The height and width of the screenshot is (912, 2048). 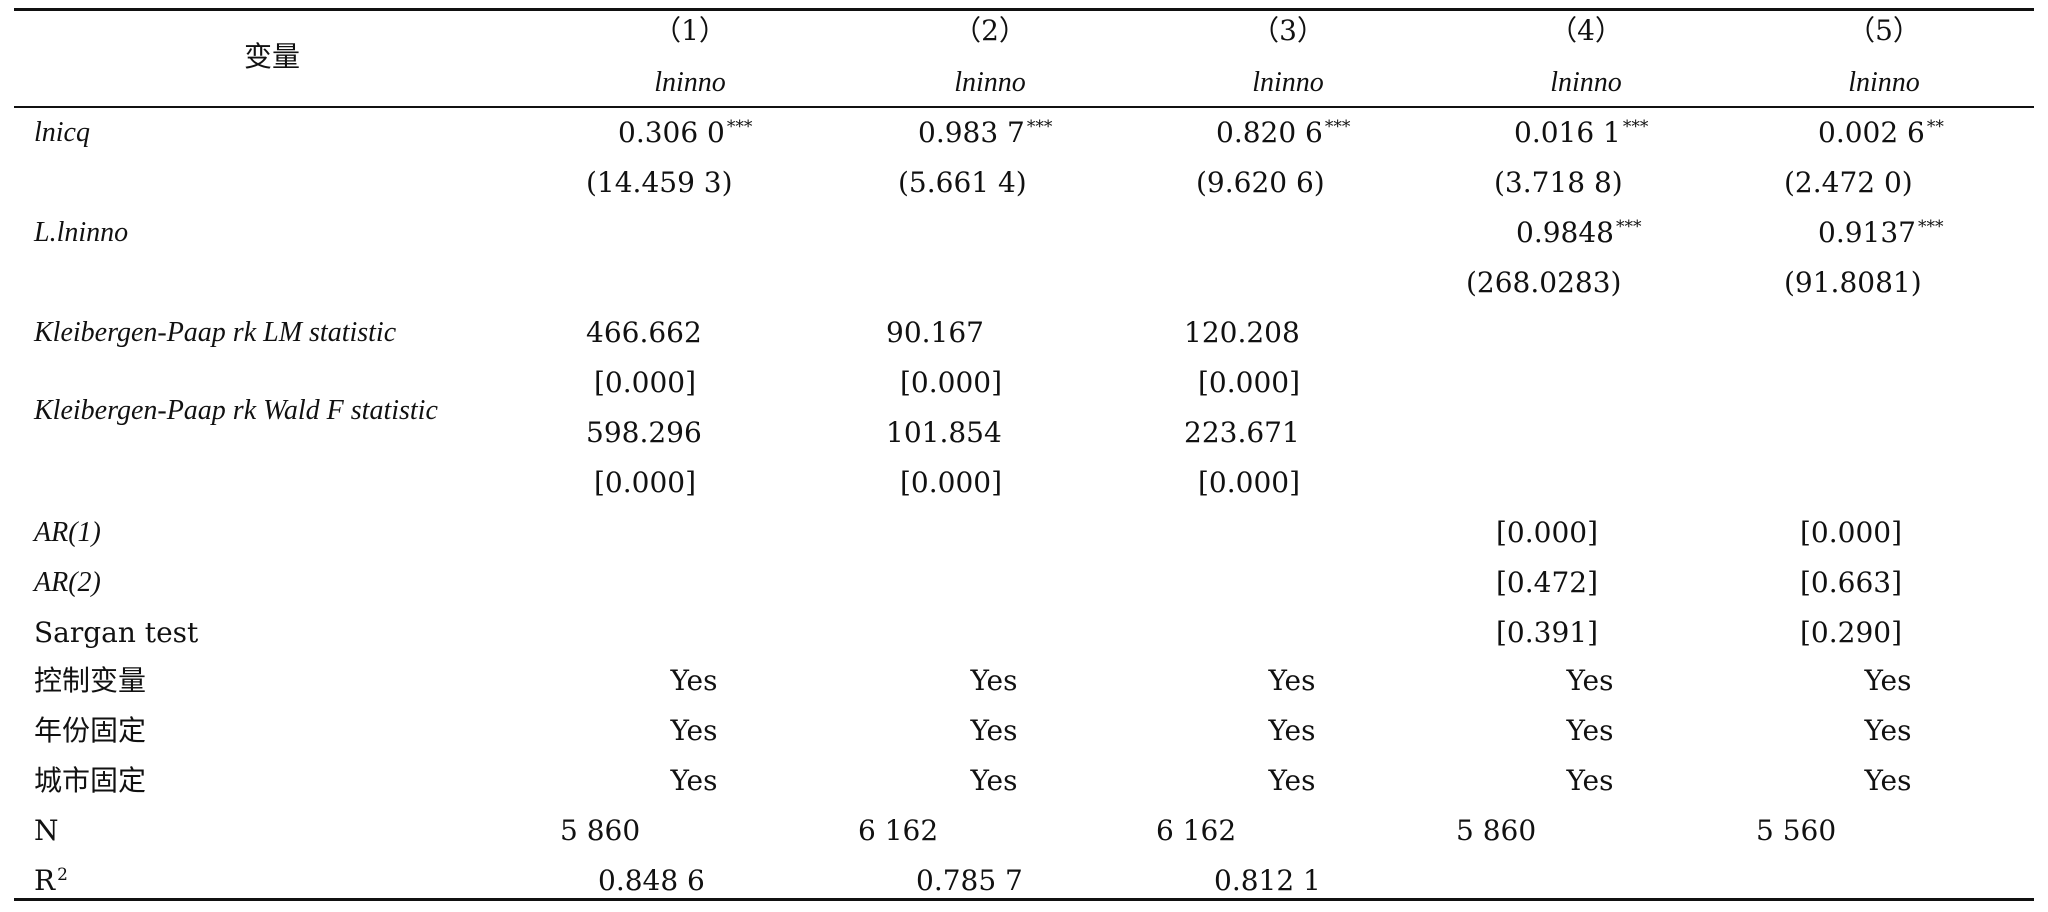 What do you see at coordinates (962, 182) in the screenshot?
I see `t-stat: (5.661 4)` at bounding box center [962, 182].